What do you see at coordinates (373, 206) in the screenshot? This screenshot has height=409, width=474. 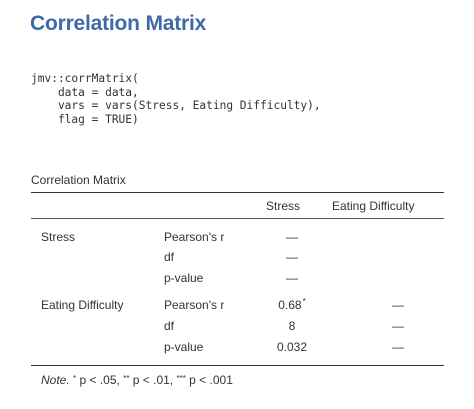 I see `column-header-eating-difficulty: Eating Difficulty` at bounding box center [373, 206].